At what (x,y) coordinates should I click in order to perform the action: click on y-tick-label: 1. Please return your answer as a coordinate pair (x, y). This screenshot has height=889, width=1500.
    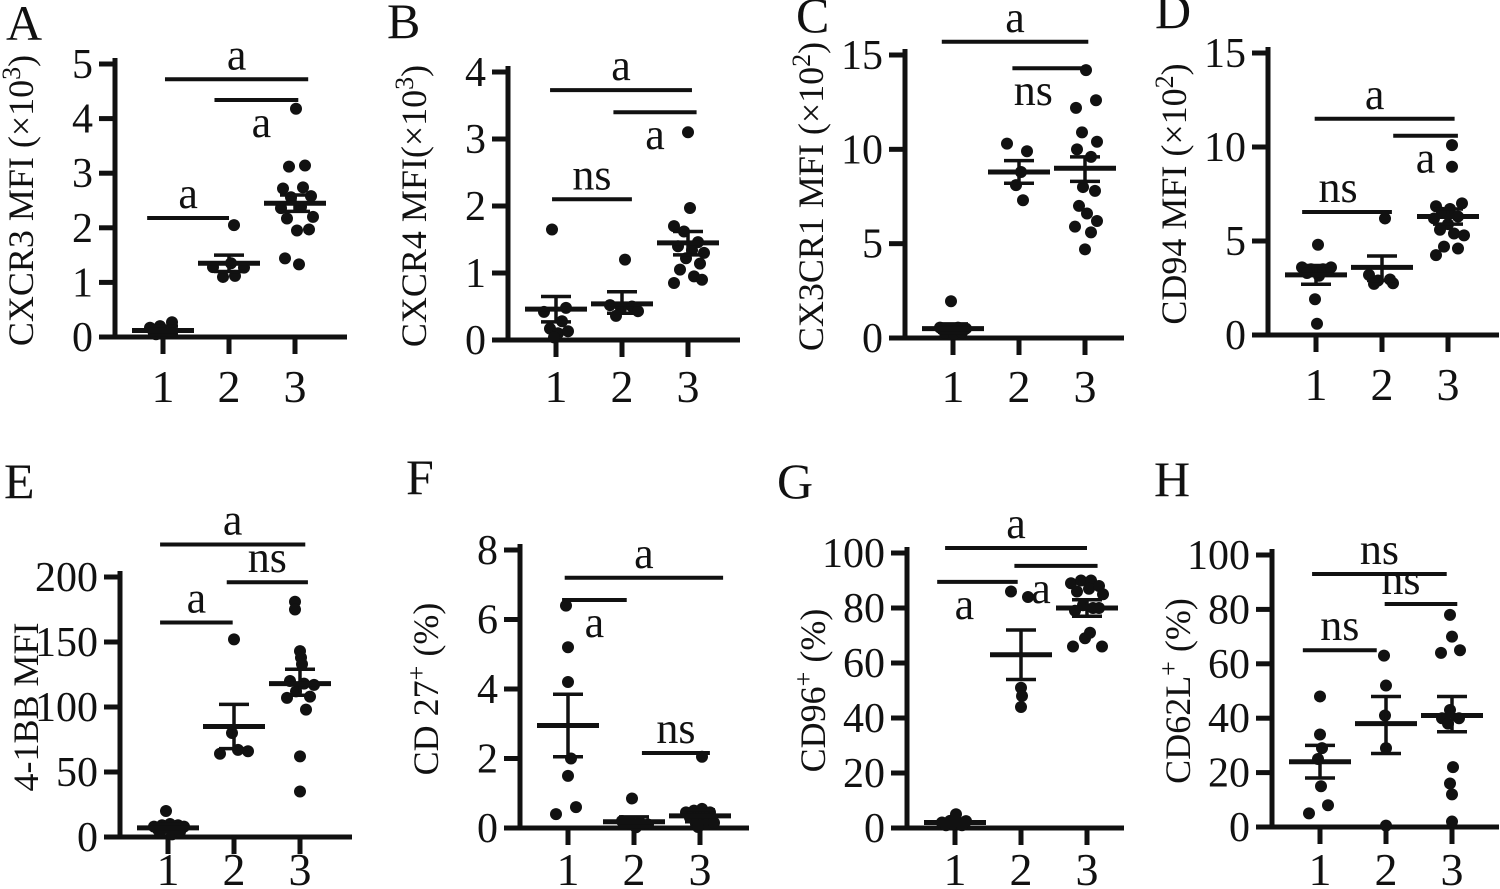
    Looking at the image, I should click on (475, 274).